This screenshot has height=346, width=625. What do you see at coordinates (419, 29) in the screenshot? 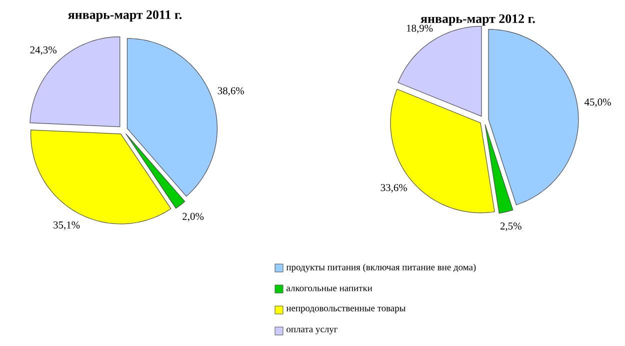
I see `data-label: 18,9%` at bounding box center [419, 29].